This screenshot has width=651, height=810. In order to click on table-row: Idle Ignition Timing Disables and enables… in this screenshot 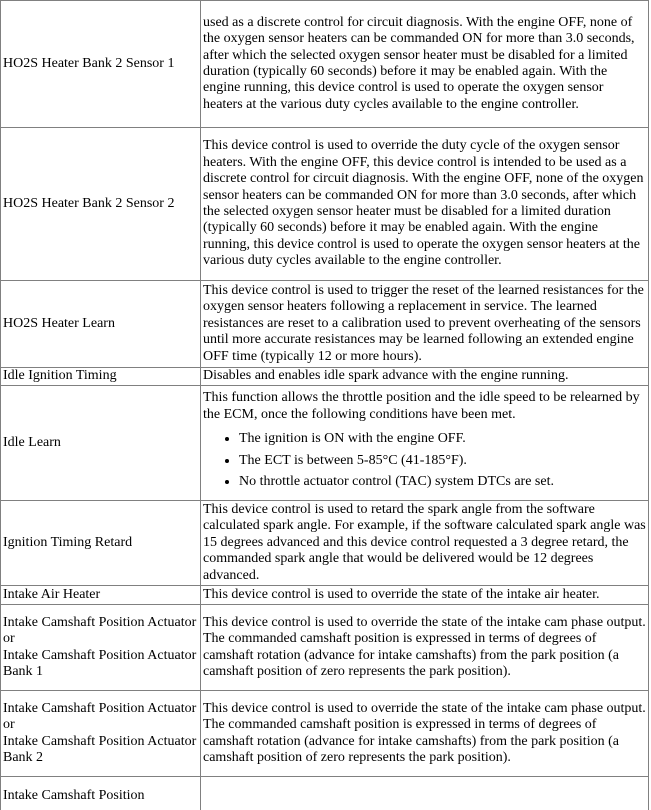, I will do `click(324, 376)`.